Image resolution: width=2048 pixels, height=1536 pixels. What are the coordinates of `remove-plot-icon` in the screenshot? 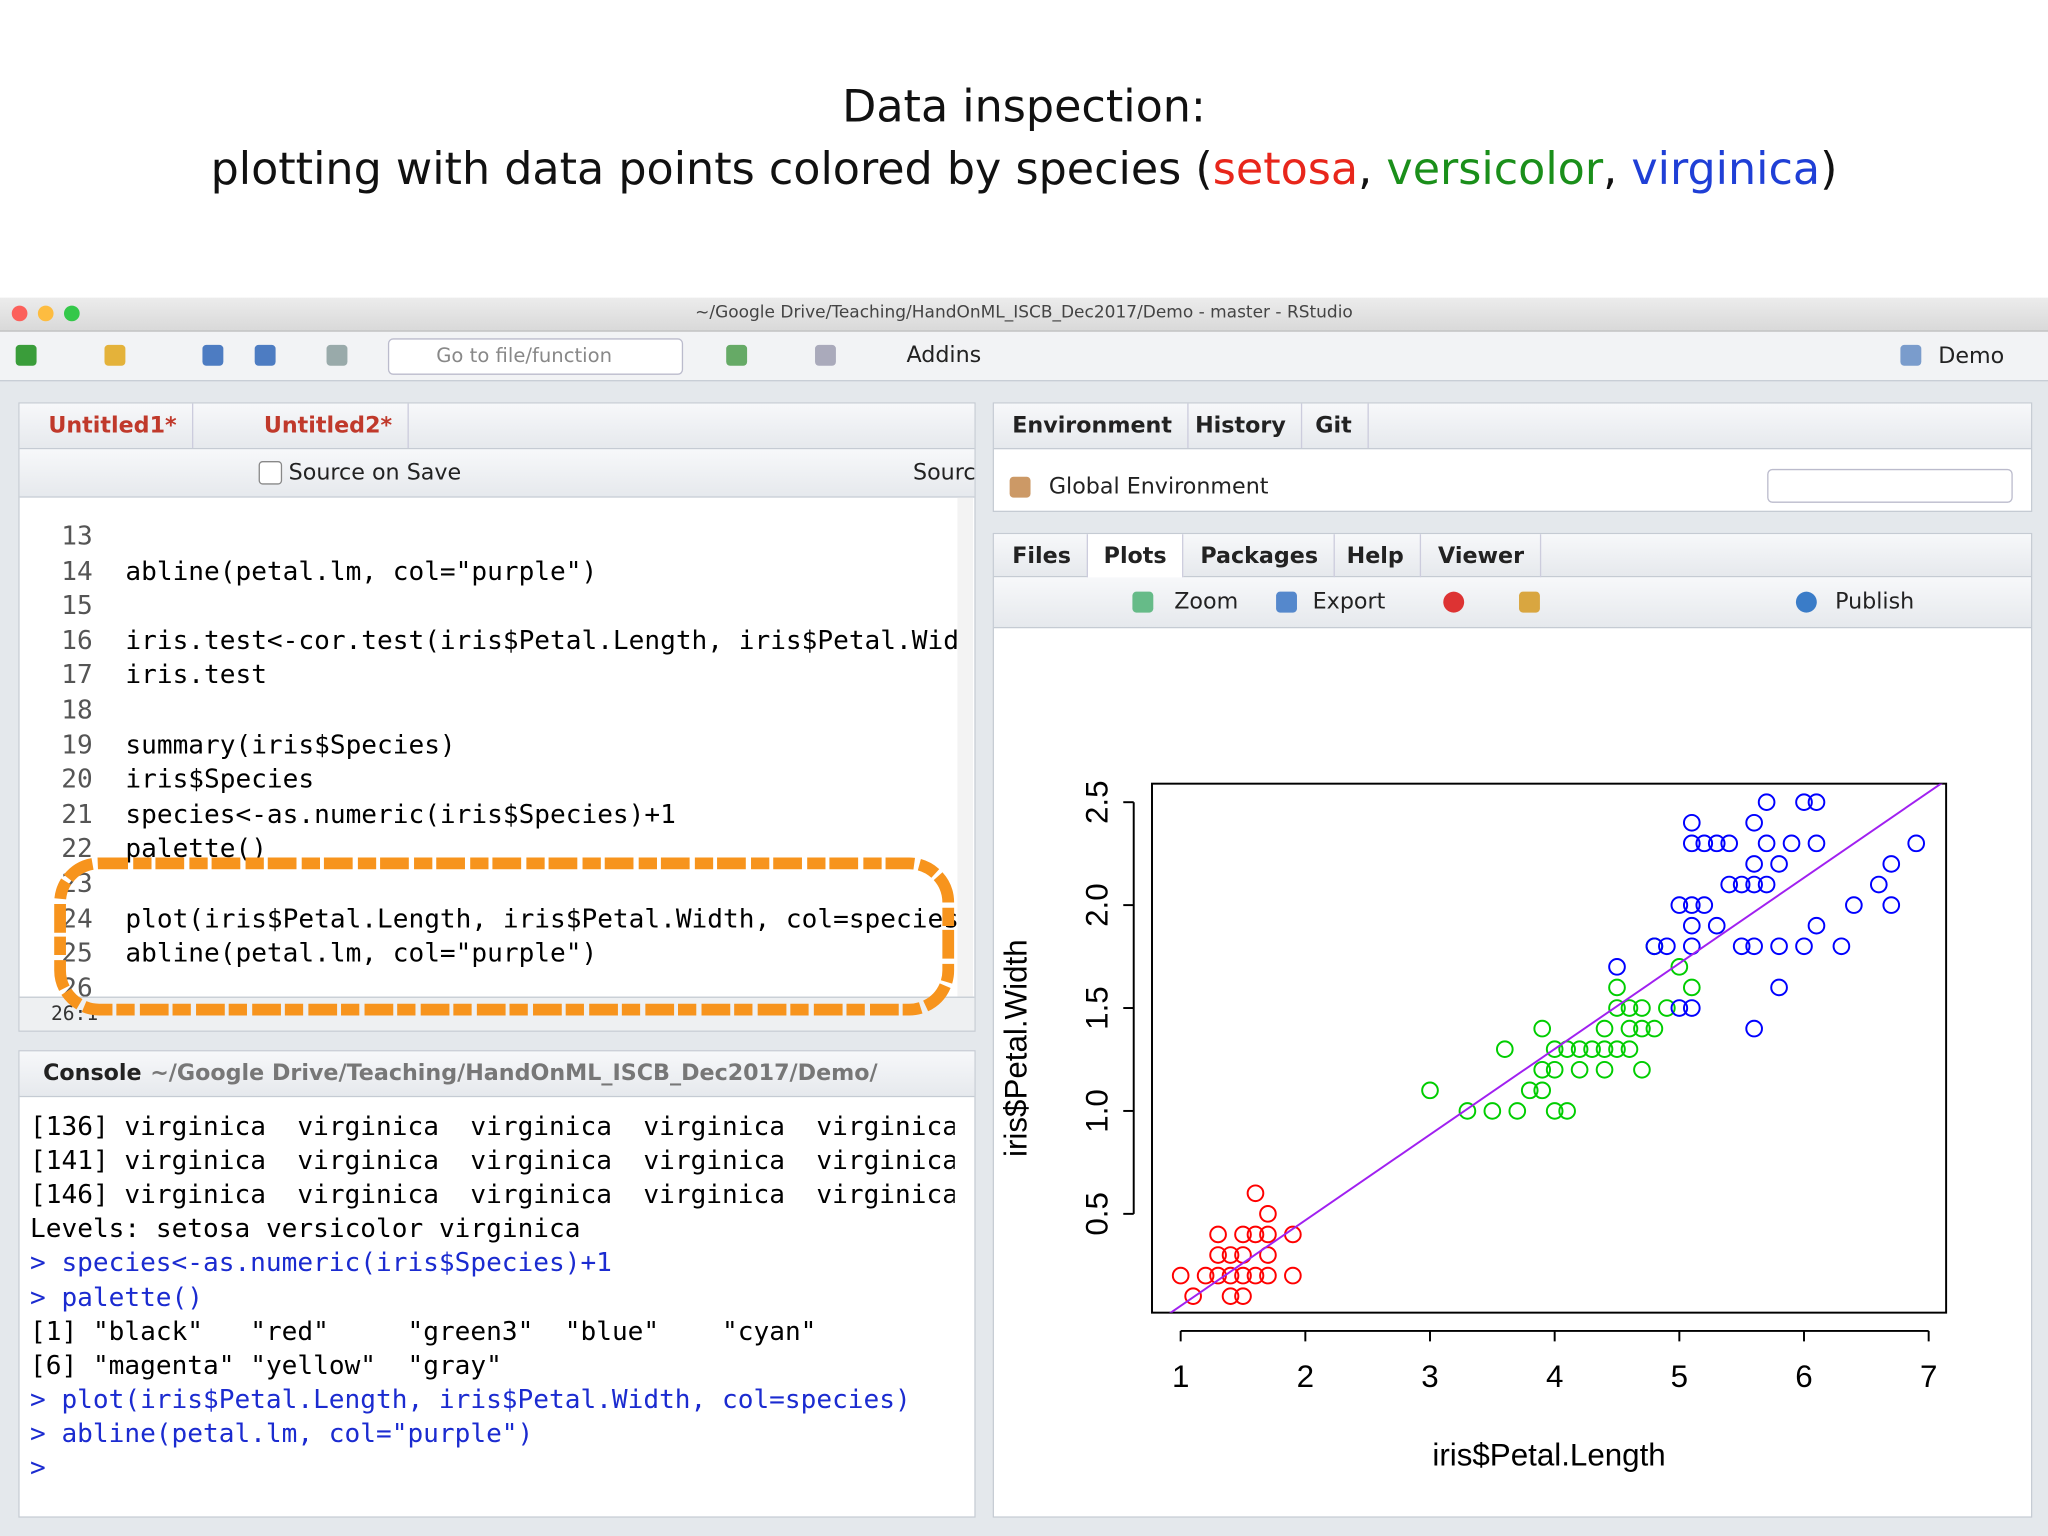 It's located at (1454, 602).